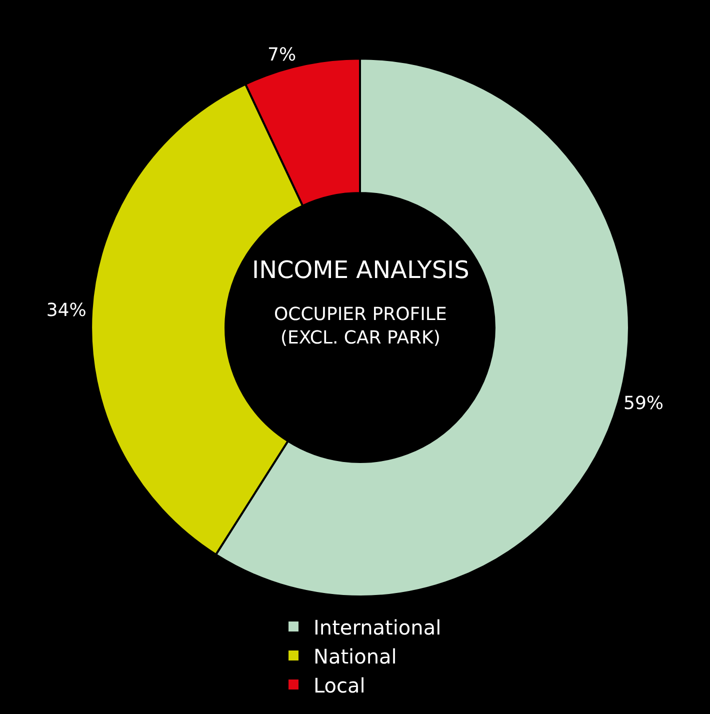 The width and height of the screenshot is (710, 714). Describe the element at coordinates (643, 403) in the screenshot. I see `data-label: 59%` at that location.